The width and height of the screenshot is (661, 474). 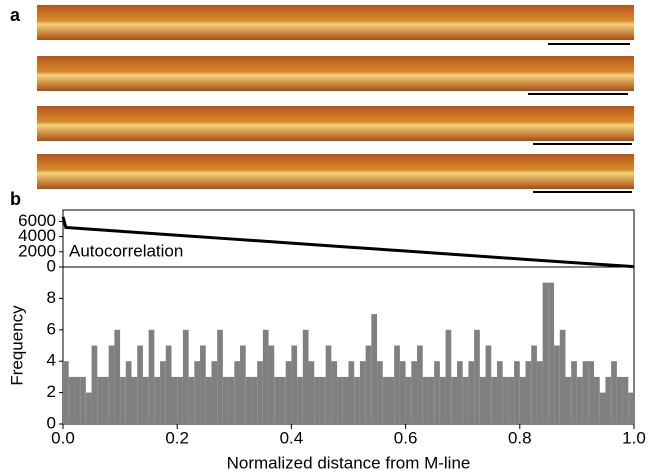 I want to click on x-tick-label: 0.6, so click(x=406, y=437).